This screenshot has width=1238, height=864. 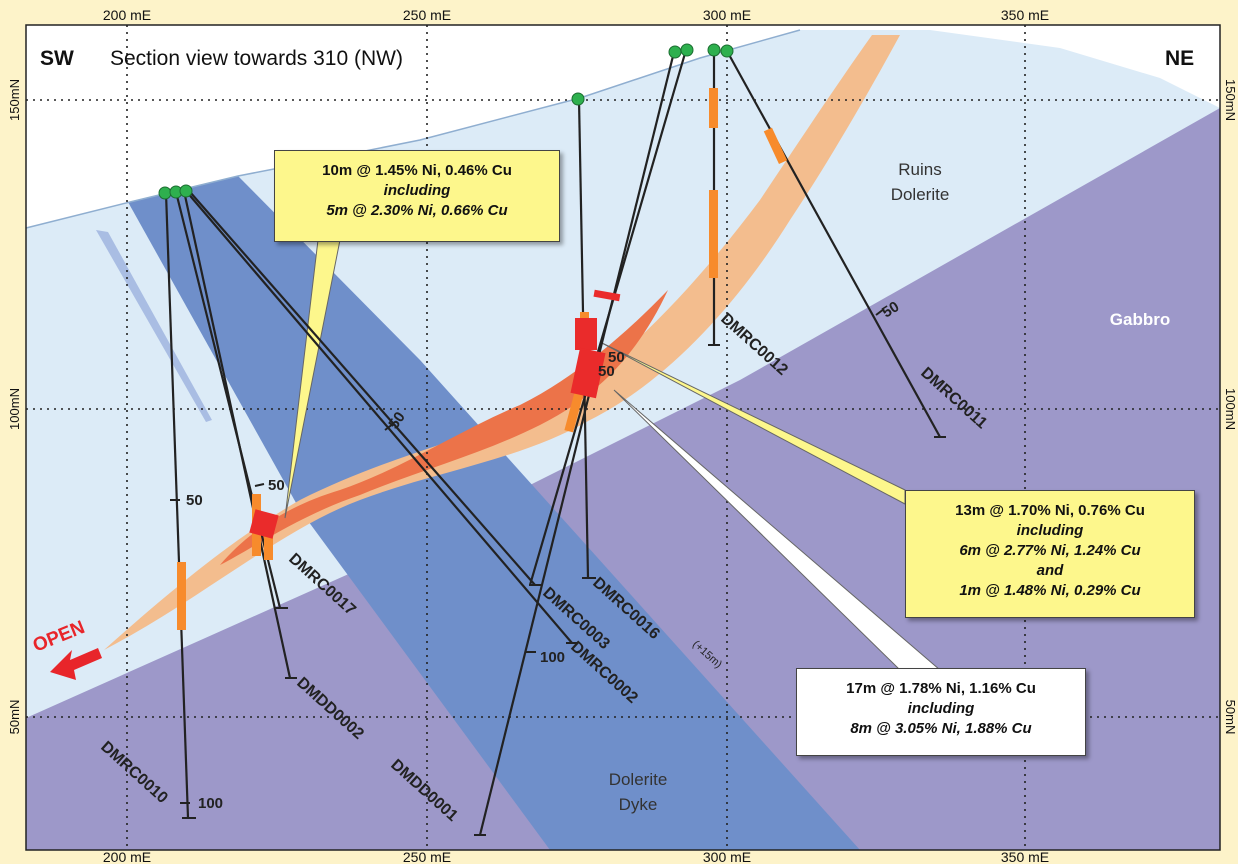 I want to click on label-ne: NE, so click(x=1179, y=58).